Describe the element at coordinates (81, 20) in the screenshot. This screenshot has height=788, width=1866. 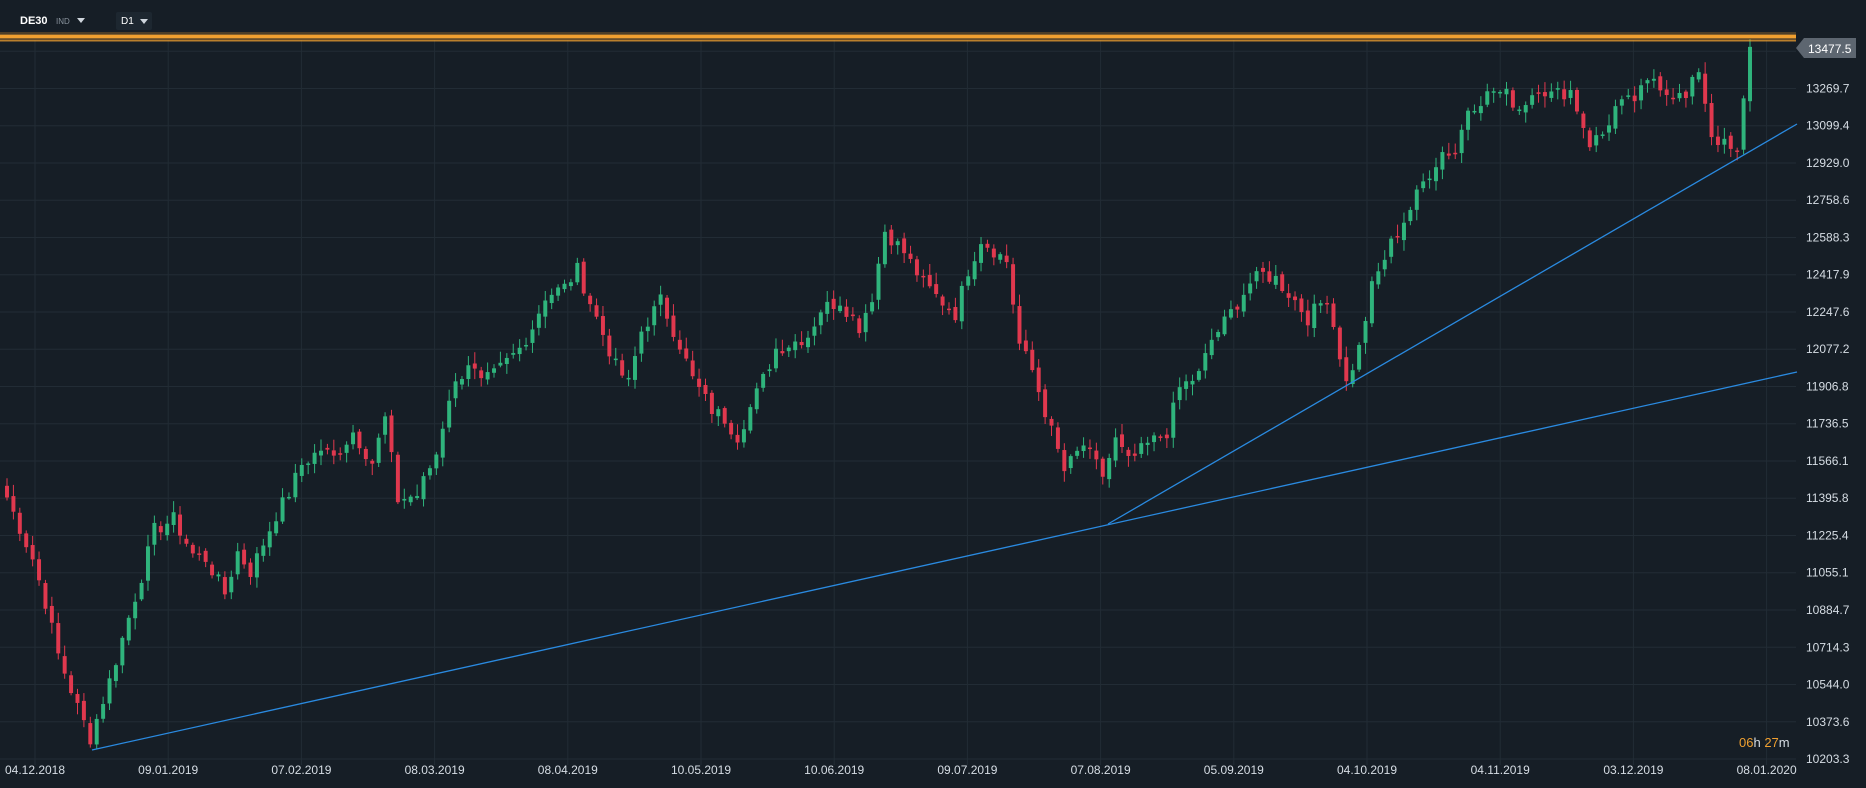
I see `symbol-dropdown-chevron-icon` at that location.